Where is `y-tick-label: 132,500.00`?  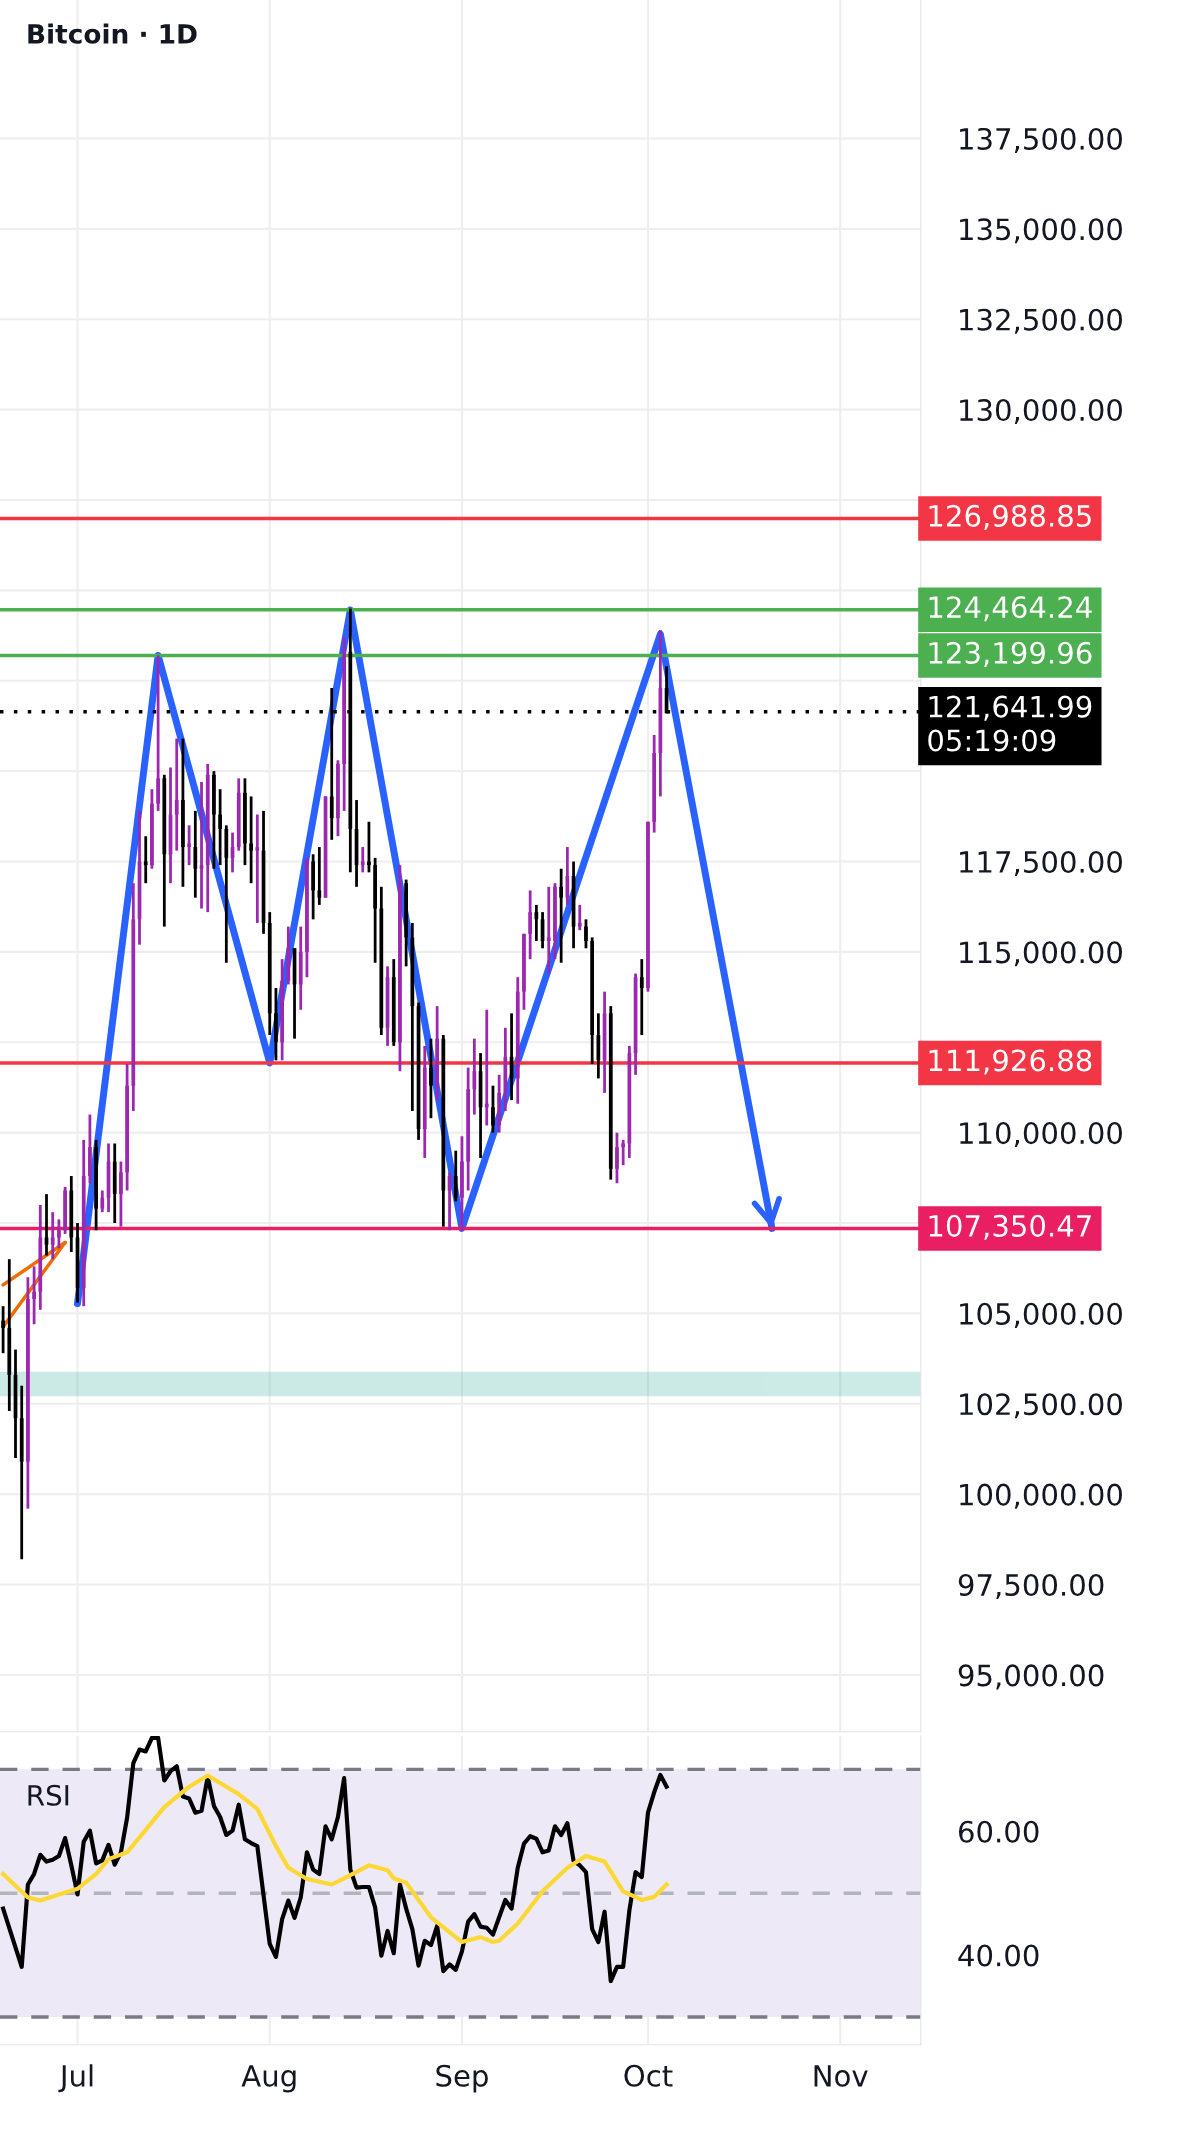
y-tick-label: 132,500.00 is located at coordinates (1041, 321).